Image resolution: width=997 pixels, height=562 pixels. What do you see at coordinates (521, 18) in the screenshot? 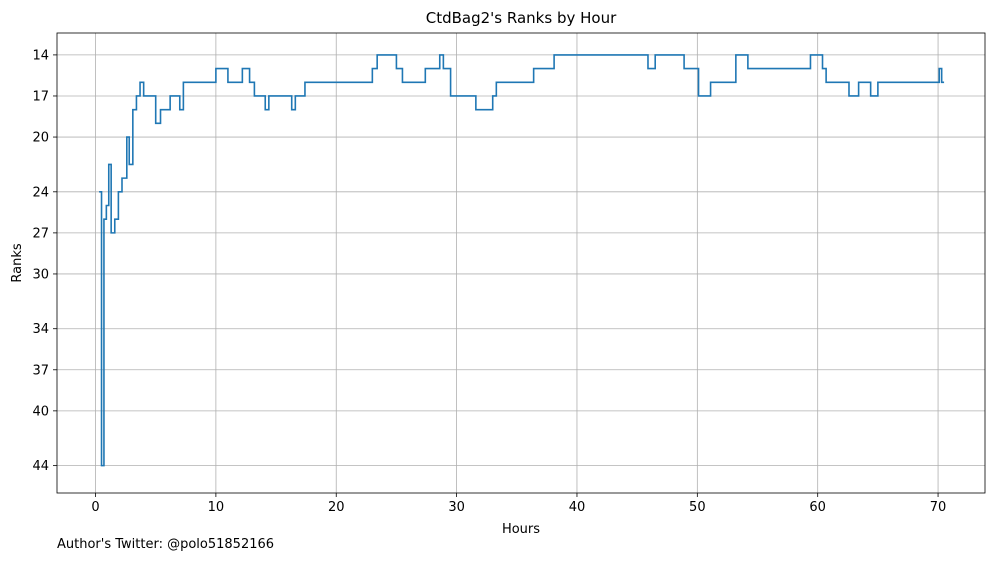
I see `chart-title: CtdBag2's Ranks by Hour` at bounding box center [521, 18].